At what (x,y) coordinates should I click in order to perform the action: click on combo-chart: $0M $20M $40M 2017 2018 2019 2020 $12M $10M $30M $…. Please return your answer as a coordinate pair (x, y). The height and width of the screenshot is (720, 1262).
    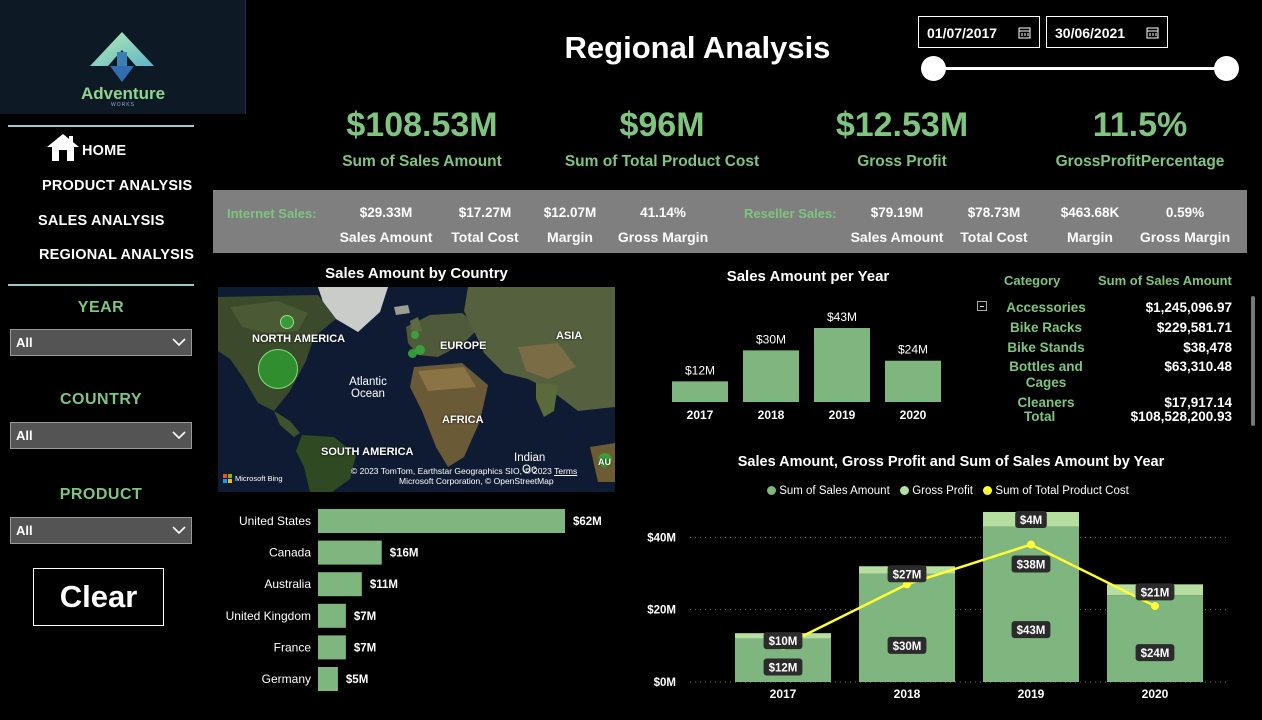
    Looking at the image, I should click on (946, 610).